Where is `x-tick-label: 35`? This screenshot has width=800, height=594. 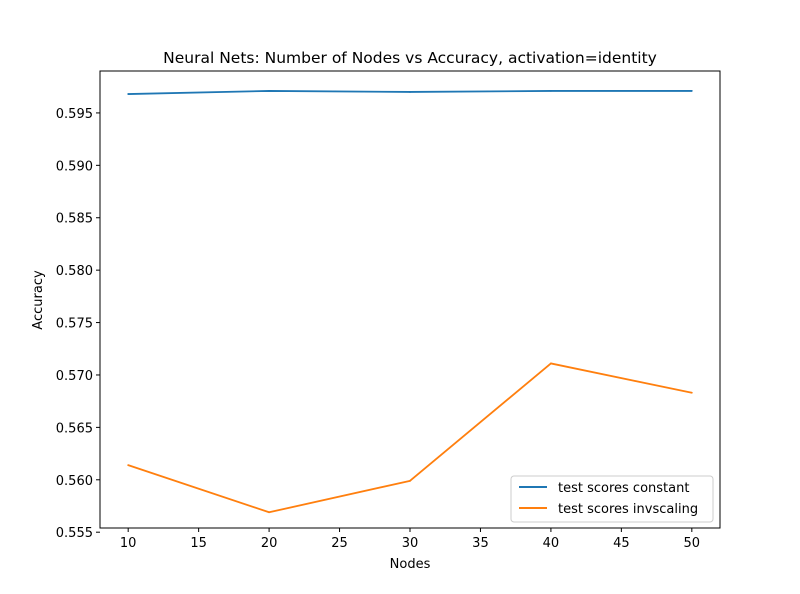 x-tick-label: 35 is located at coordinates (480, 543).